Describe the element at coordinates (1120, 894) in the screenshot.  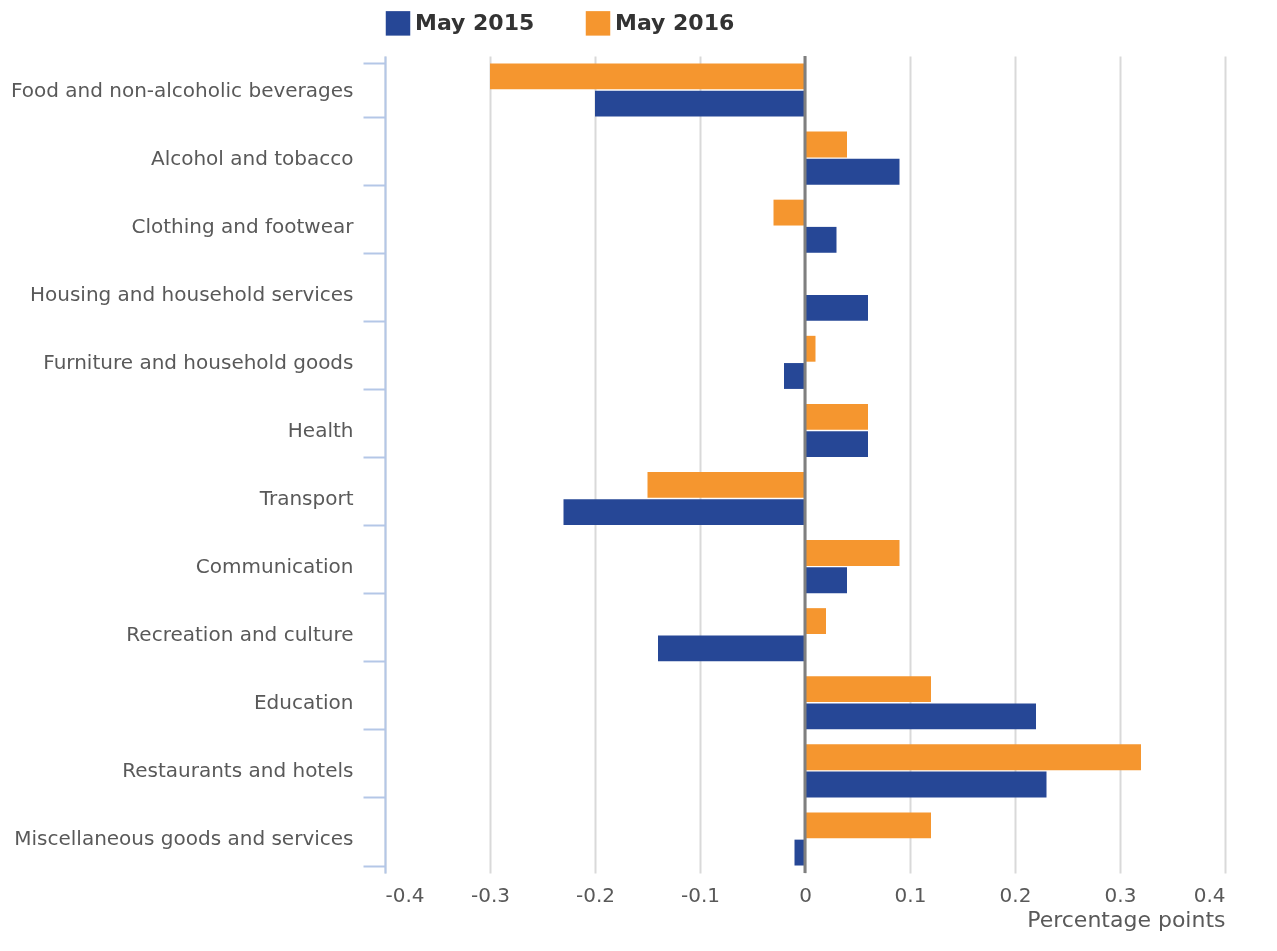
I see `x-tick-label: 0.3` at that location.